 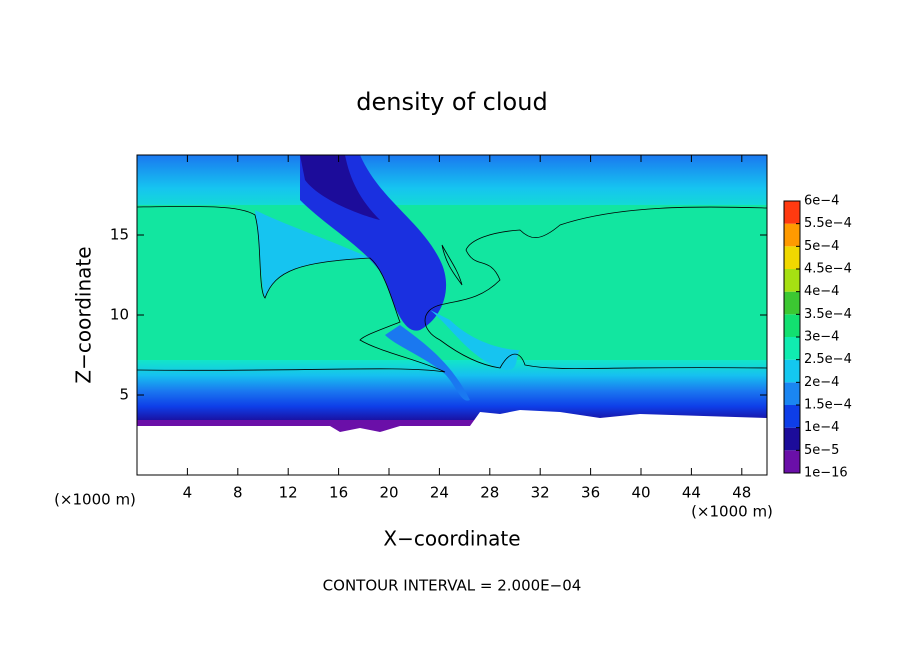 I want to click on colorbar-label: 5e−4, so click(x=821, y=246).